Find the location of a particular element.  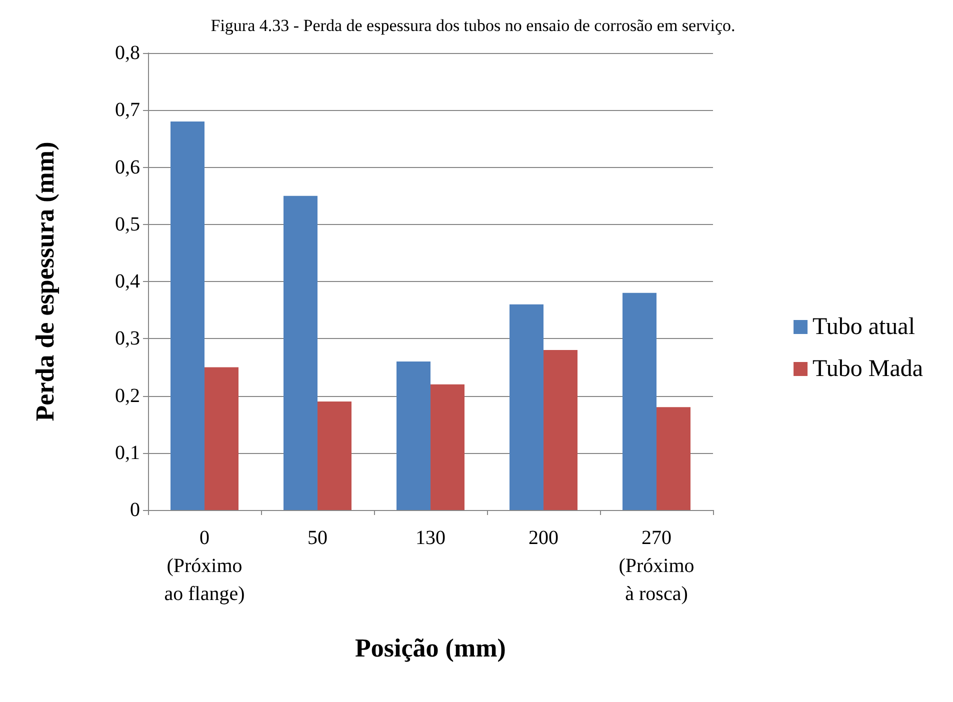

y-tick-label: 0,5 is located at coordinates (127, 224).